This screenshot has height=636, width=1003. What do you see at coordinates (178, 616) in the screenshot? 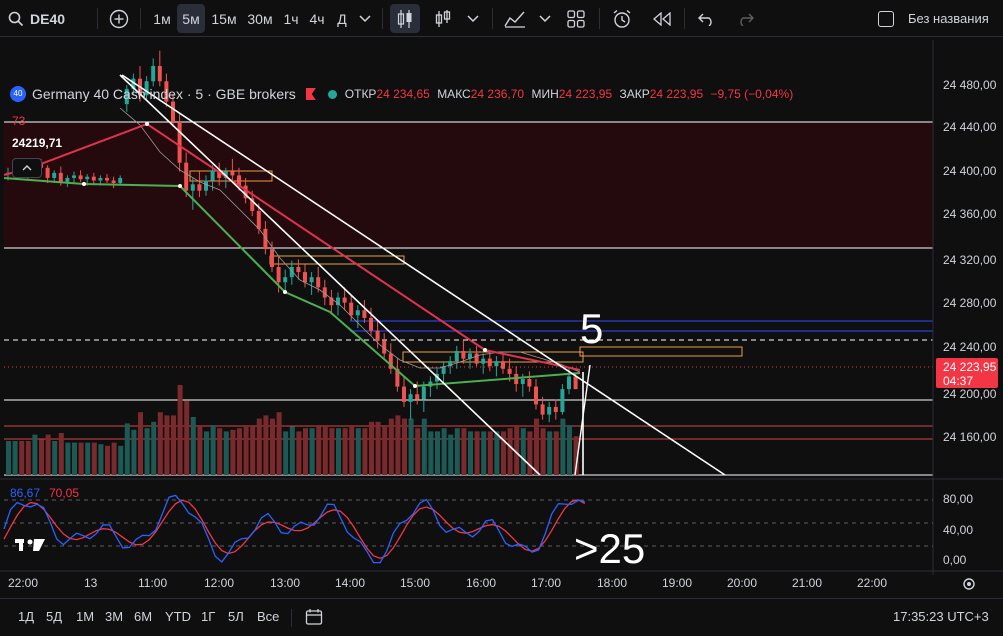
I see `range-ytd: YTD` at bounding box center [178, 616].